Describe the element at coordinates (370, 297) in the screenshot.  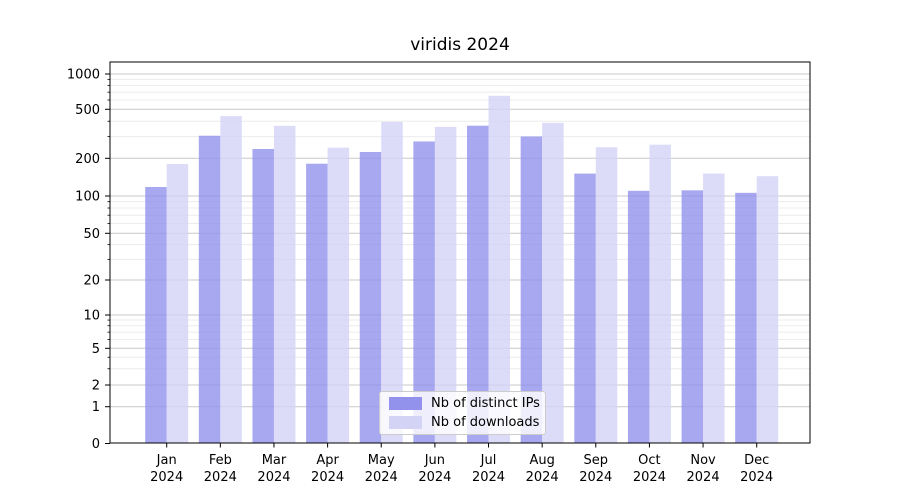
I see `bar-distinct-ips-may` at that location.